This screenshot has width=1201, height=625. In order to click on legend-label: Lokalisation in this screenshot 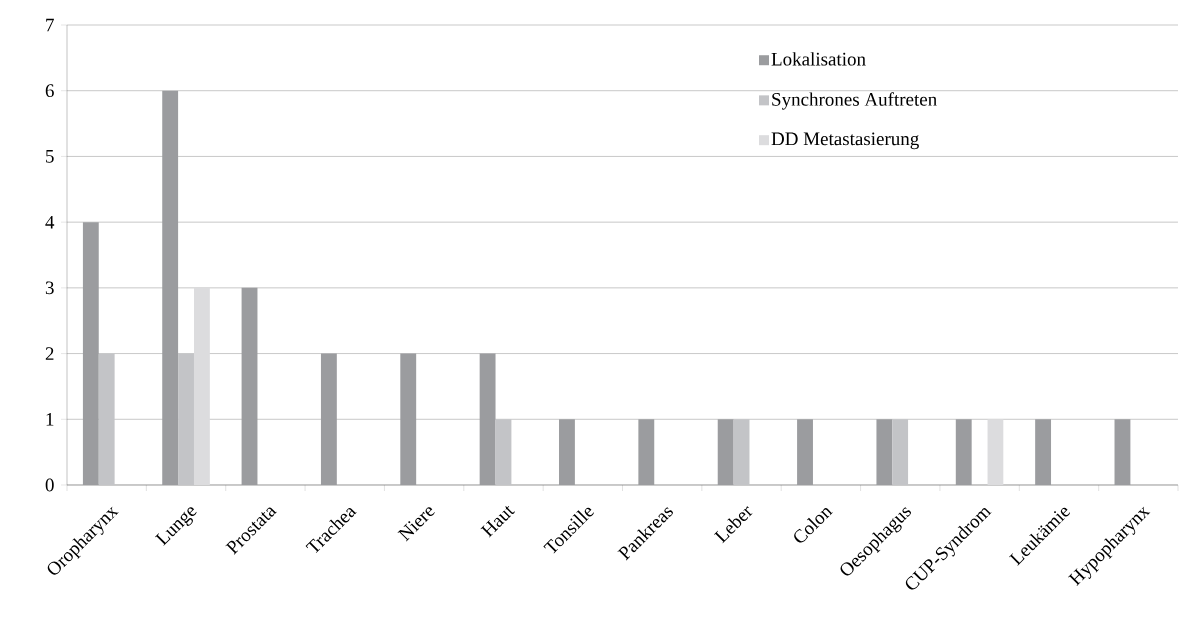, I will do `click(818, 59)`.